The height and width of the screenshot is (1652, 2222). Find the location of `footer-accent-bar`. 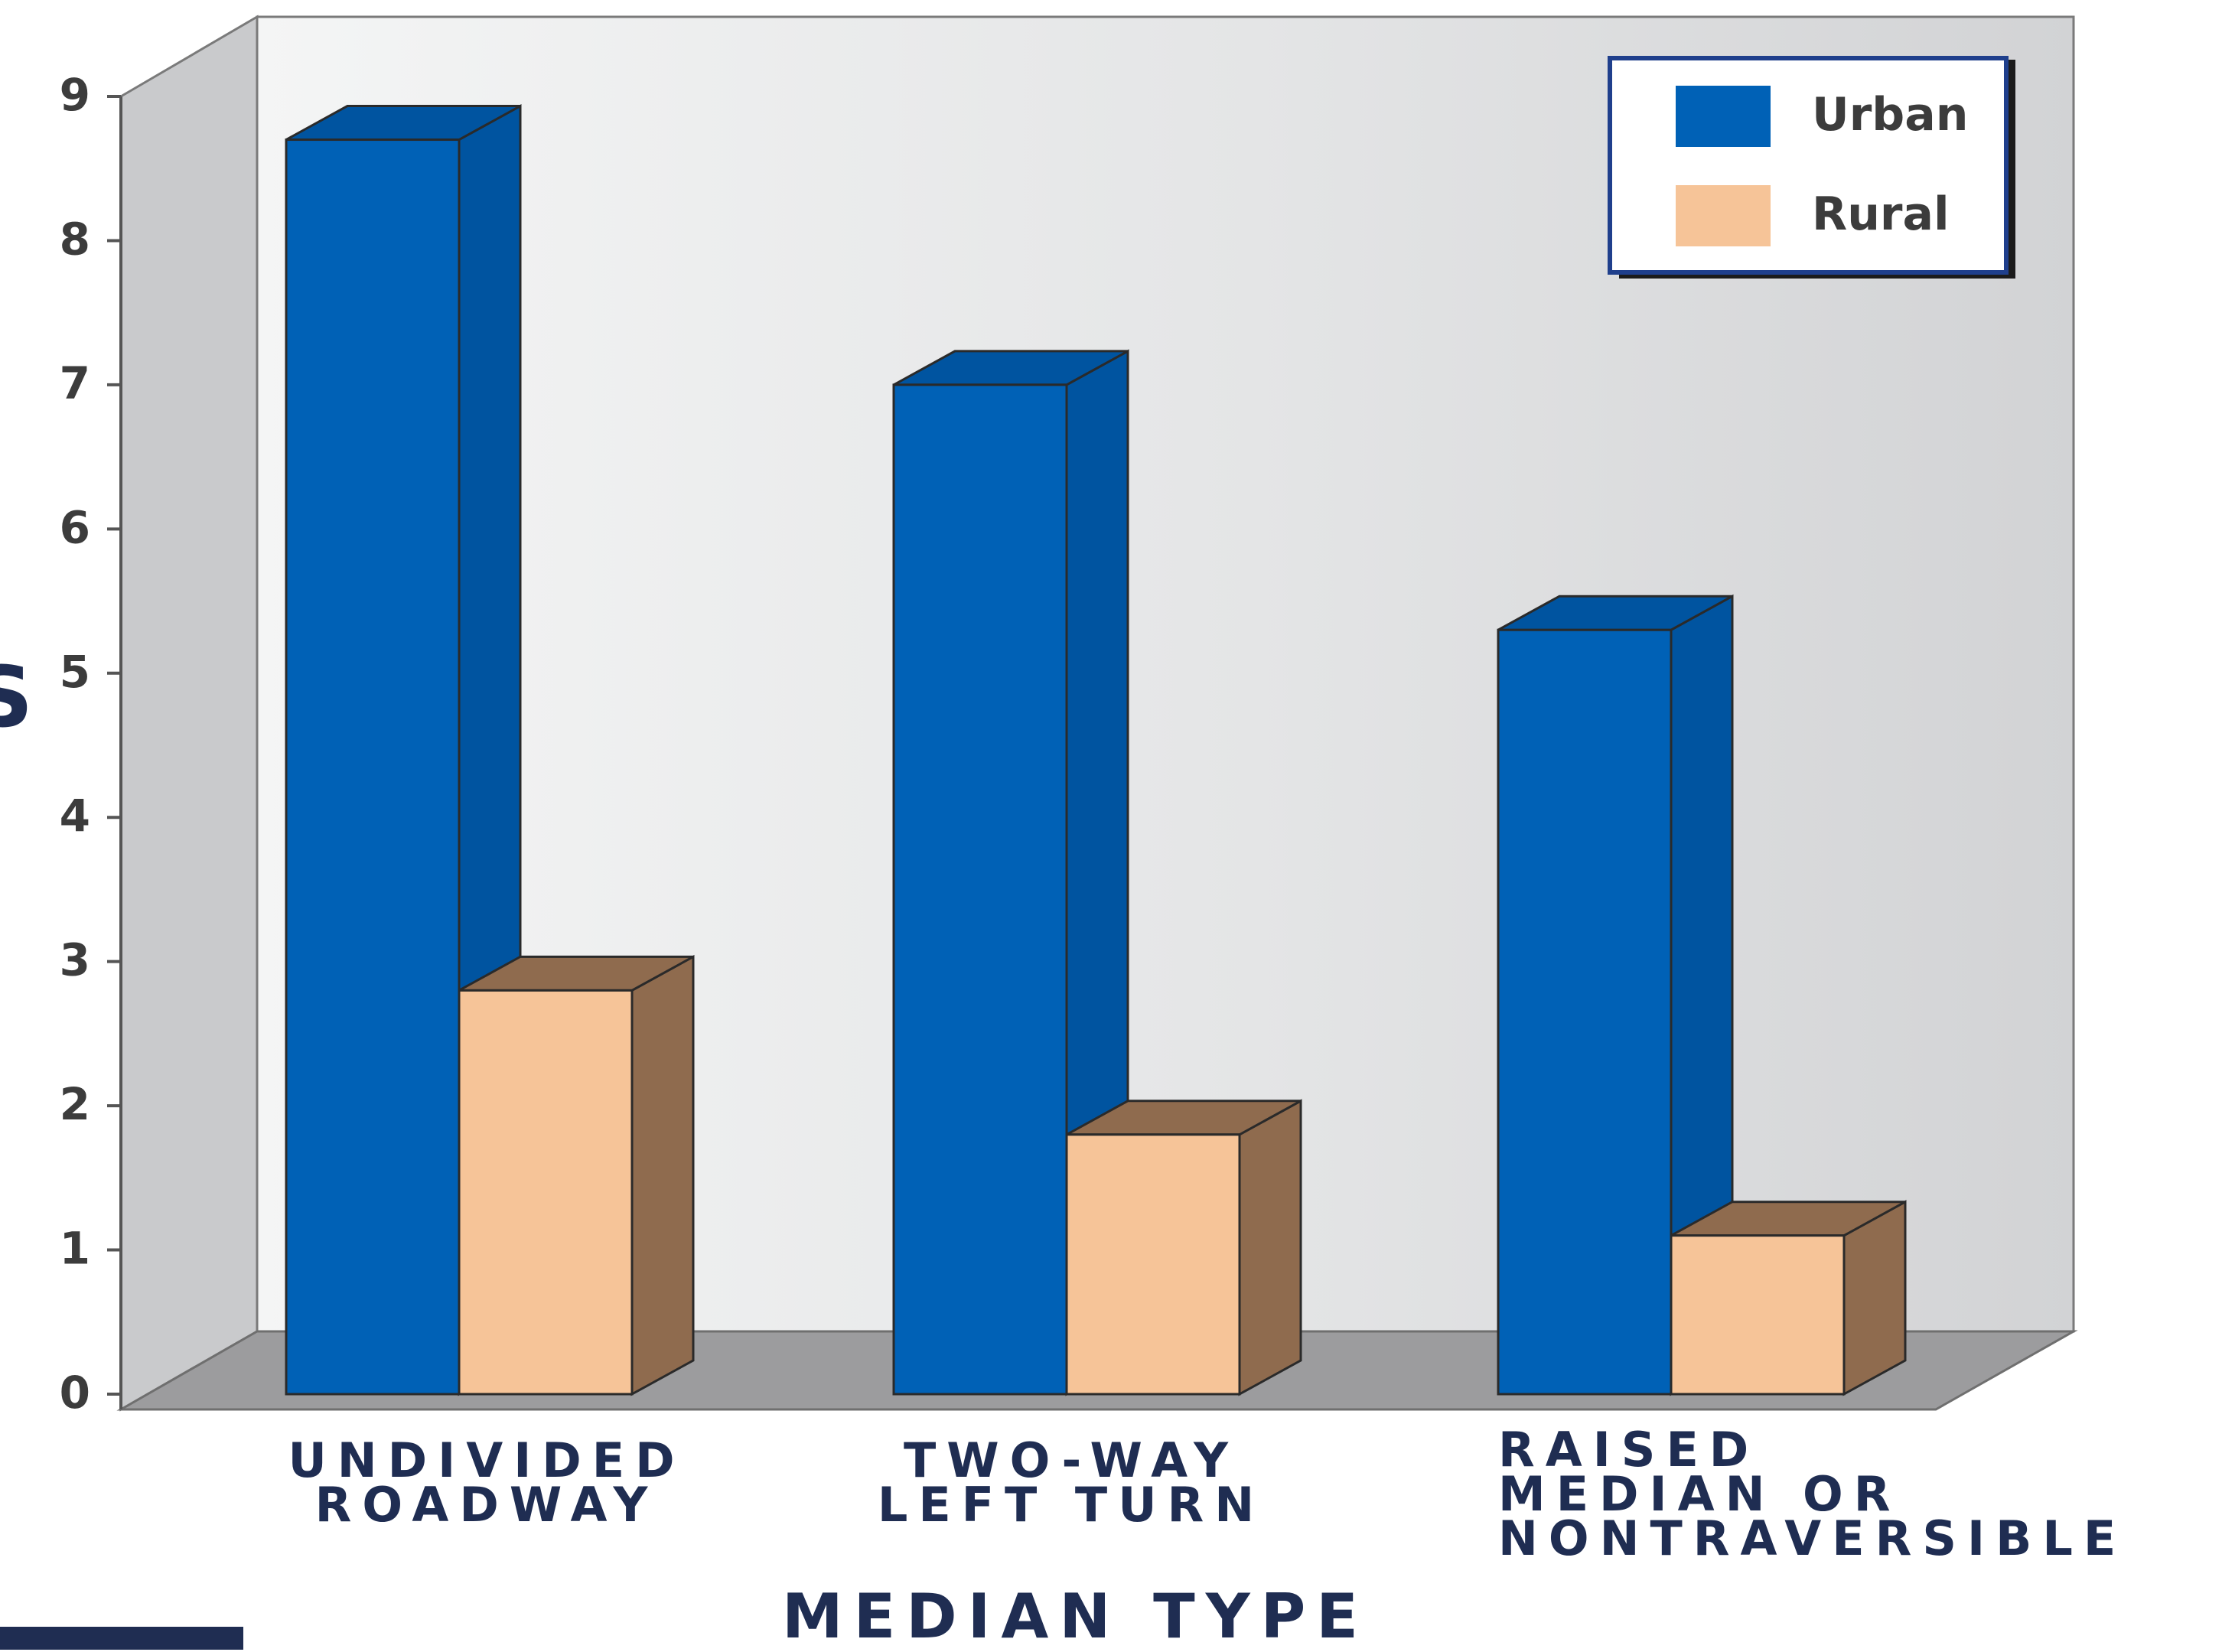

footer-accent-bar is located at coordinates (122, 1638).